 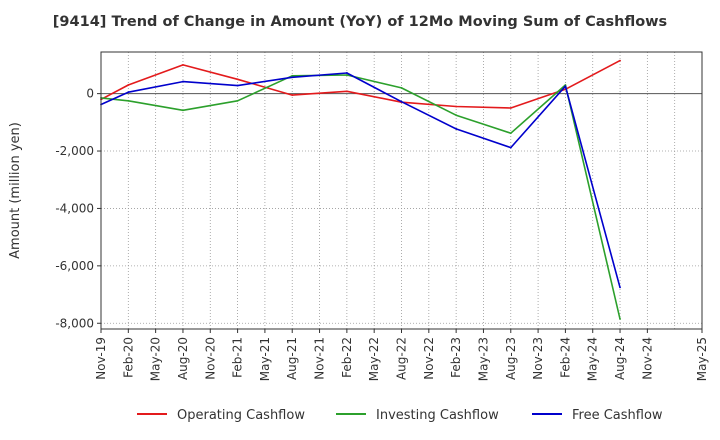 What do you see at coordinates (101, 358) in the screenshot?
I see `x-tick-label: Nov-19` at bounding box center [101, 358].